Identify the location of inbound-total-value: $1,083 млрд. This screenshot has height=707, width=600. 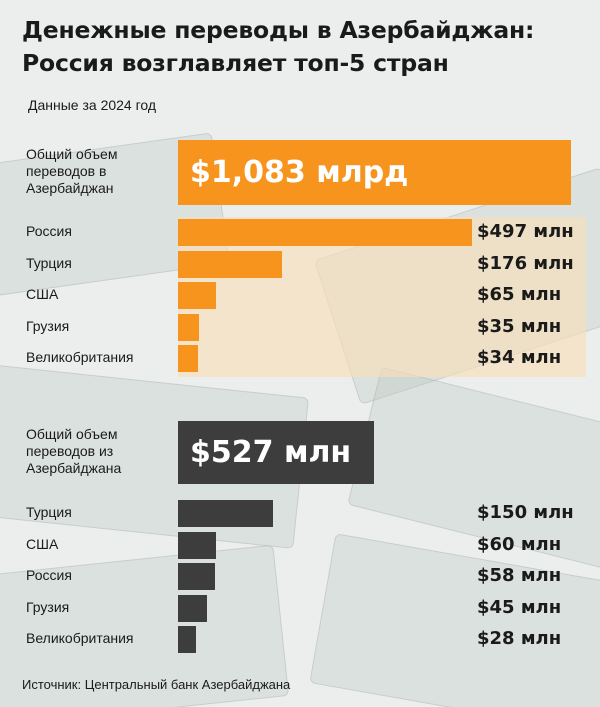
(299, 172).